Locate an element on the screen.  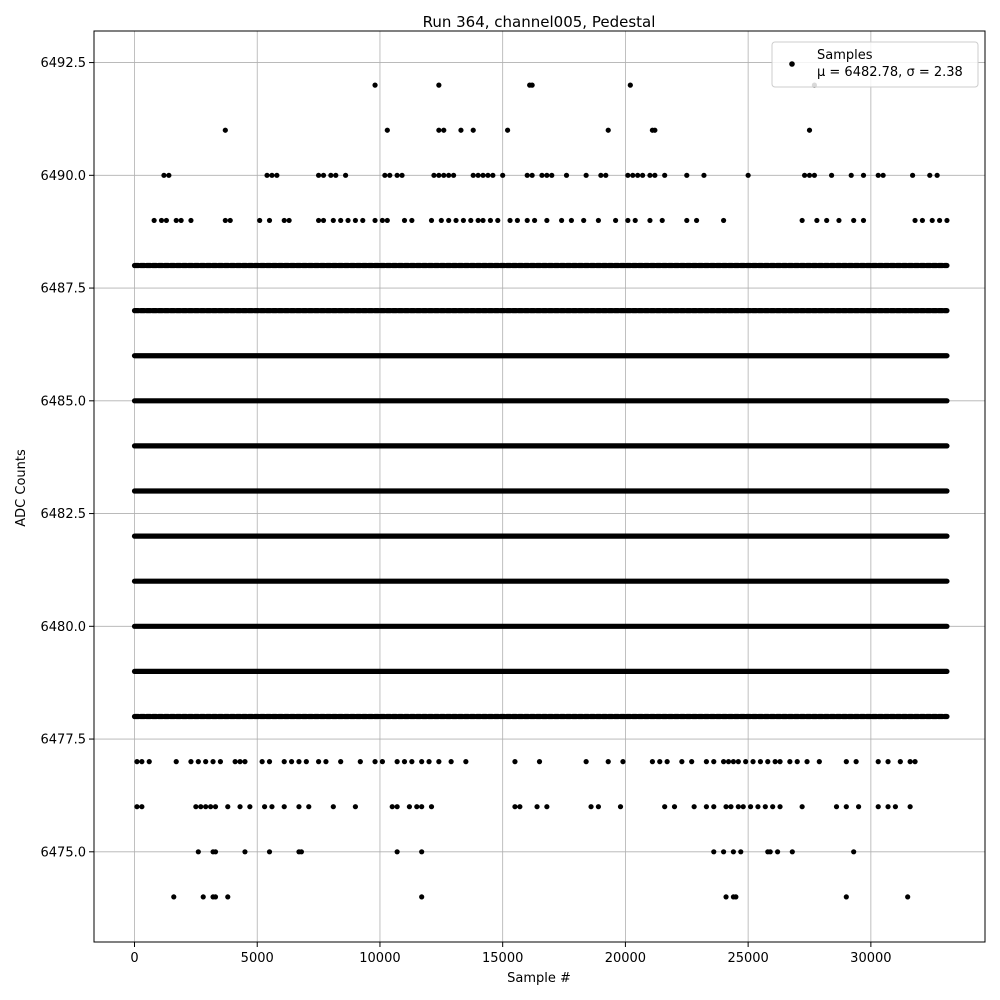
y-tick-label: 6480.0 is located at coordinates (64, 627).